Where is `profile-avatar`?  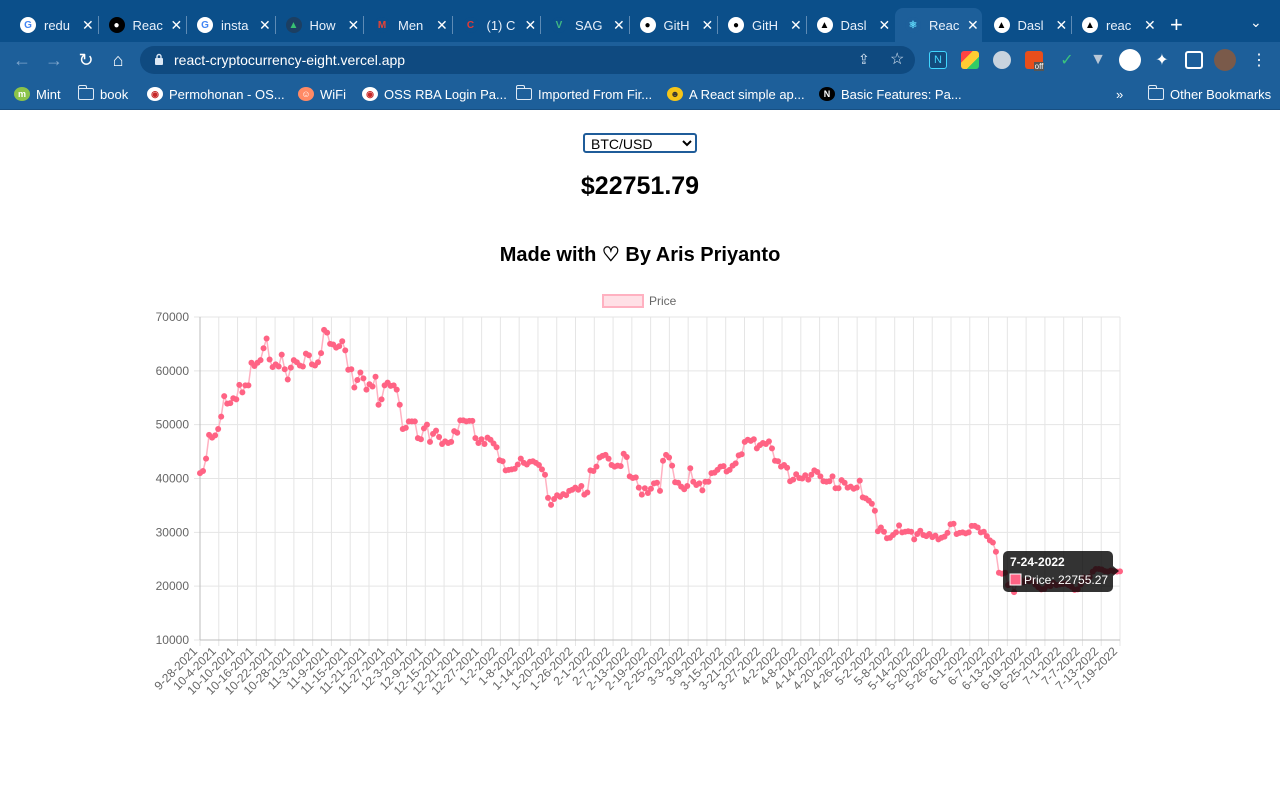 profile-avatar is located at coordinates (1225, 60).